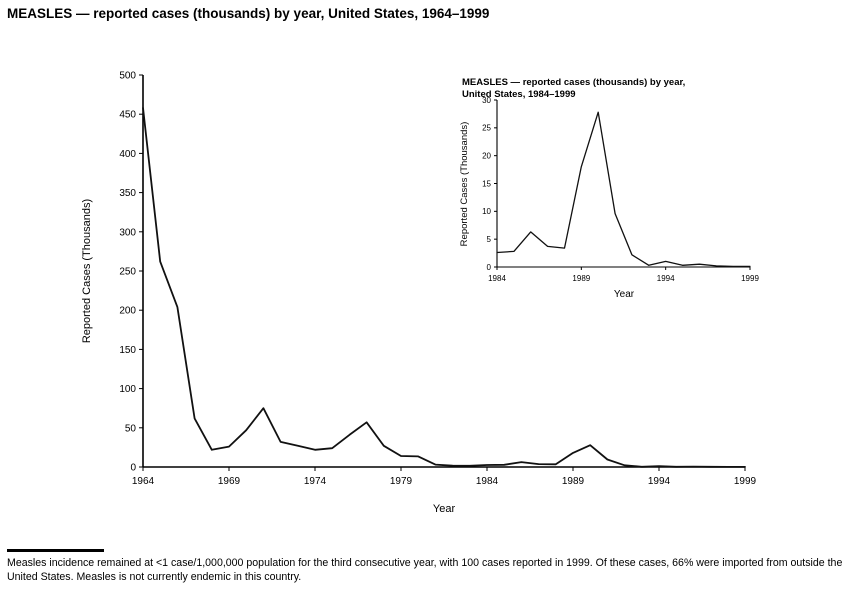  I want to click on main-x-tick-label: 1994, so click(659, 481).